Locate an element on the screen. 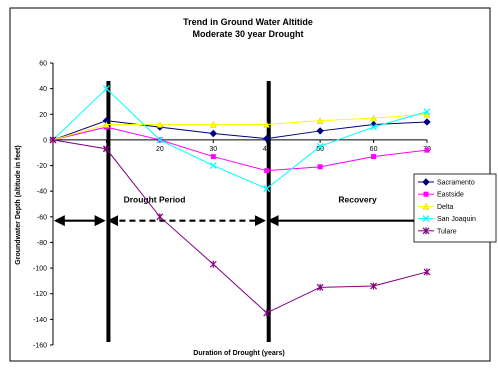 Image resolution: width=498 pixels, height=373 pixels. y-tick-label: 0 is located at coordinates (45, 140).